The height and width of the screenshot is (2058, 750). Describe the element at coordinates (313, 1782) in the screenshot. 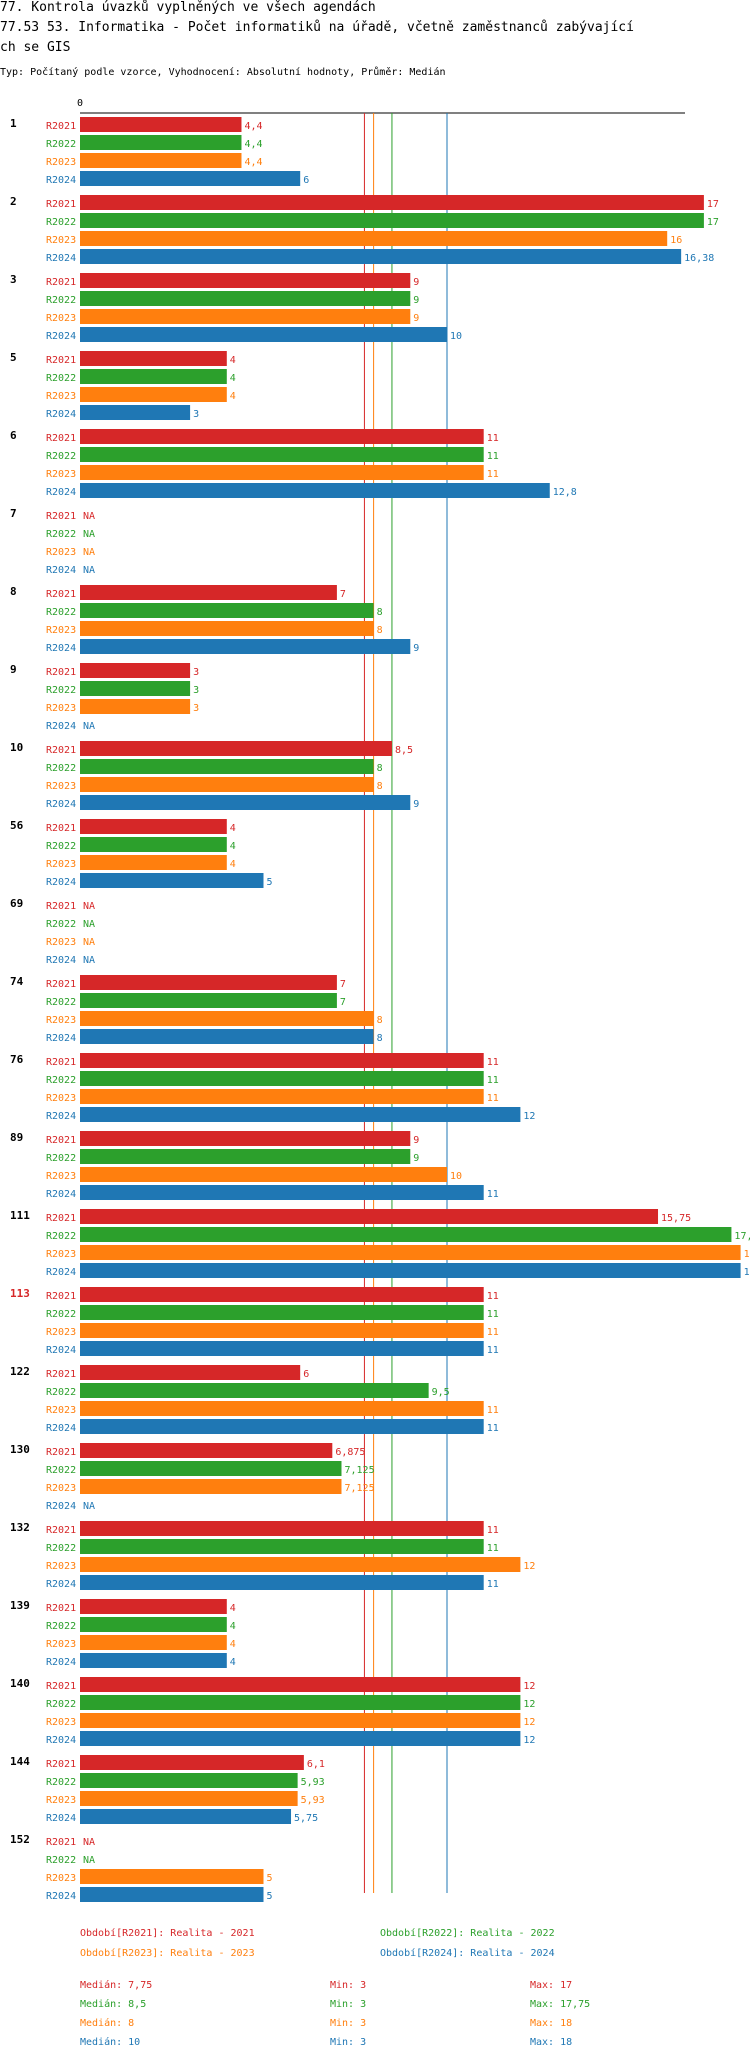

I see `data-label: 5,93` at that location.